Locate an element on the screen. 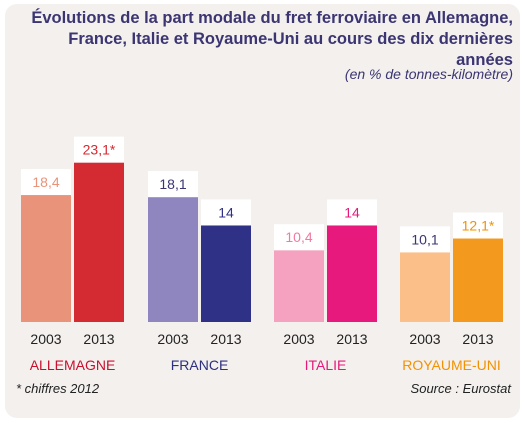  bar-royaume-uni-2013 is located at coordinates (478, 280).